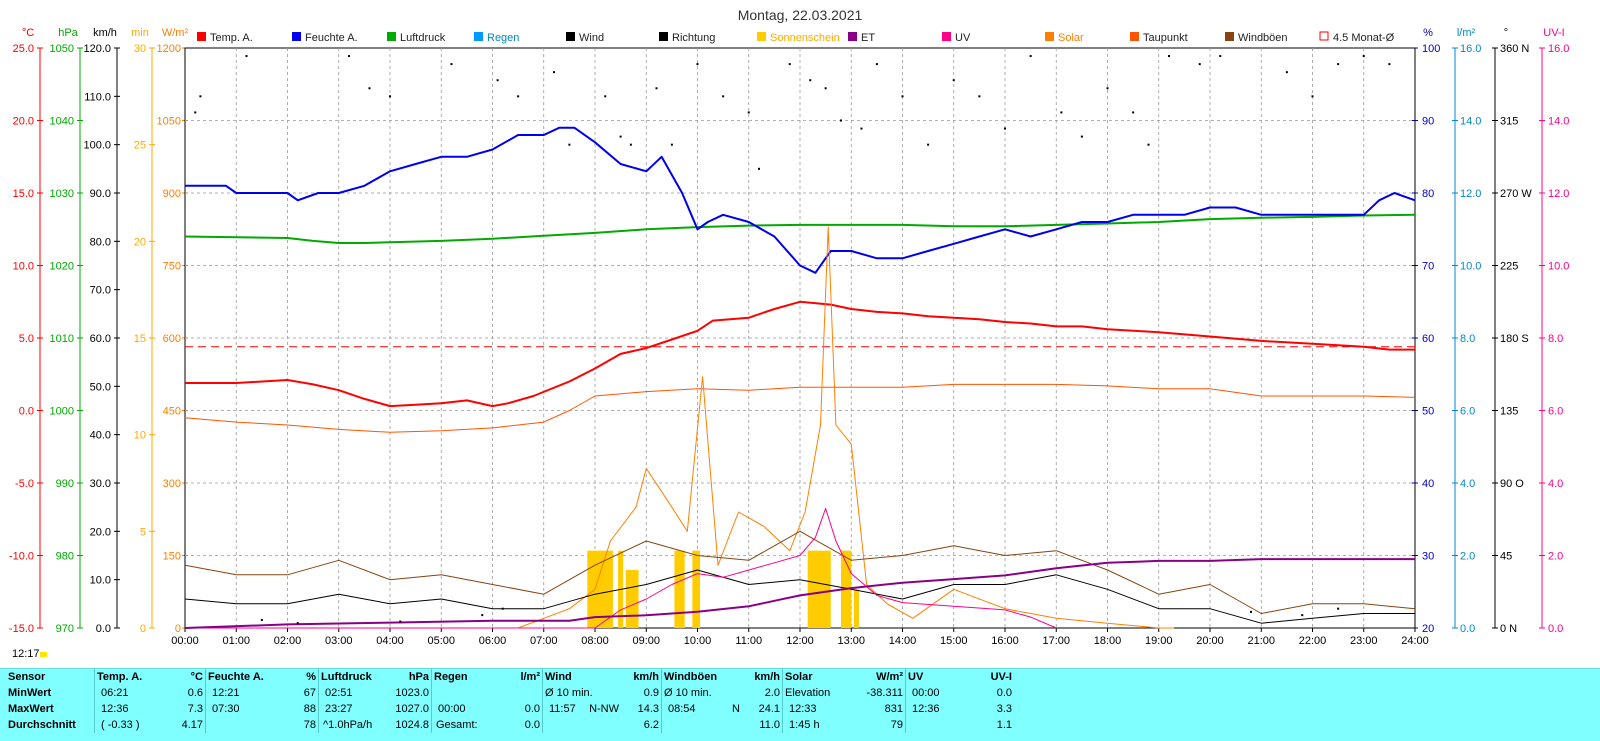 This screenshot has height=741, width=1600. I want to click on stats-max-wind-time-text: 11:57, so click(562, 709).